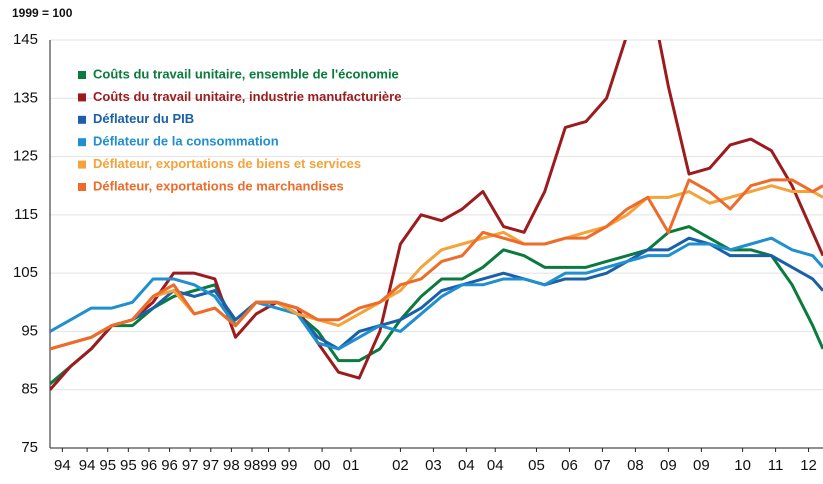 The image size is (823, 484). What do you see at coordinates (536, 465) in the screenshot?
I see `x-tick-label: 05` at bounding box center [536, 465].